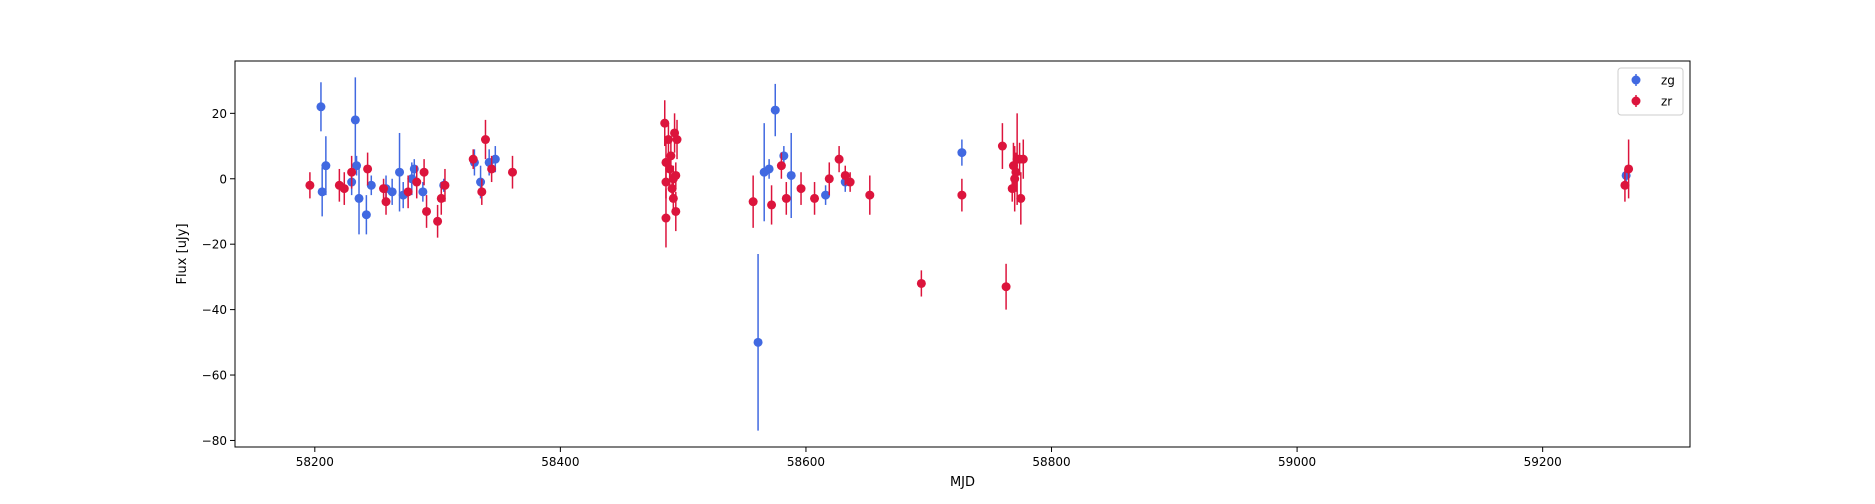 The image size is (1875, 504). Describe the element at coordinates (1051, 462) in the screenshot. I see `x-tick-label: 58800` at that location.